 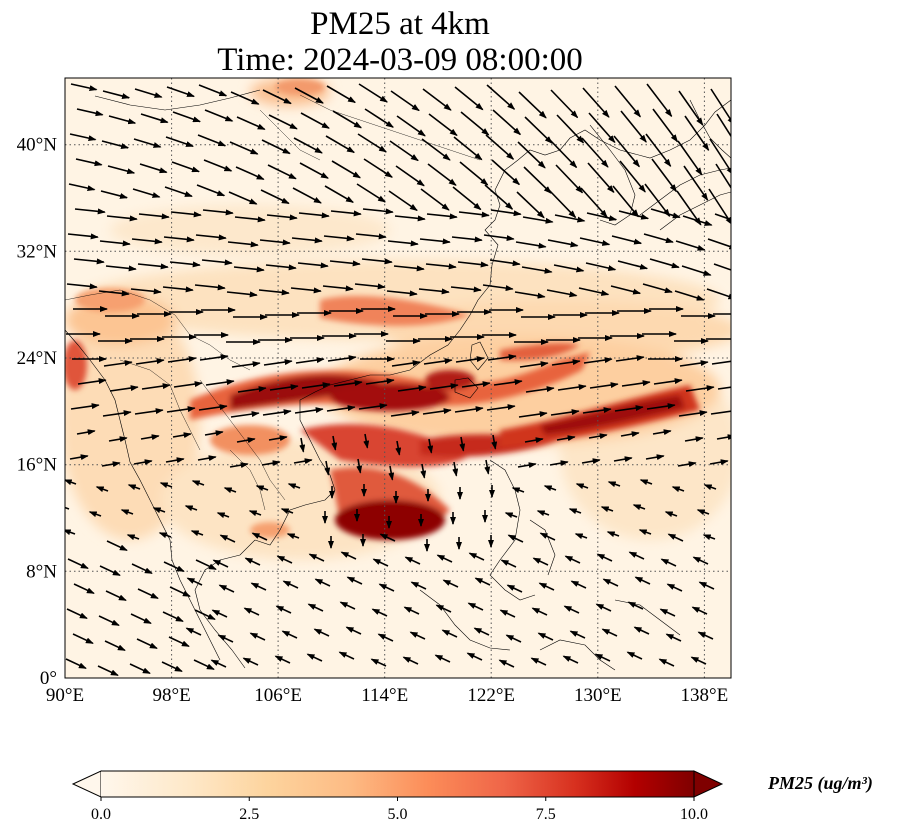 What do you see at coordinates (694, 814) in the screenshot?
I see `colorbar-tick-label: 10.0` at bounding box center [694, 814].